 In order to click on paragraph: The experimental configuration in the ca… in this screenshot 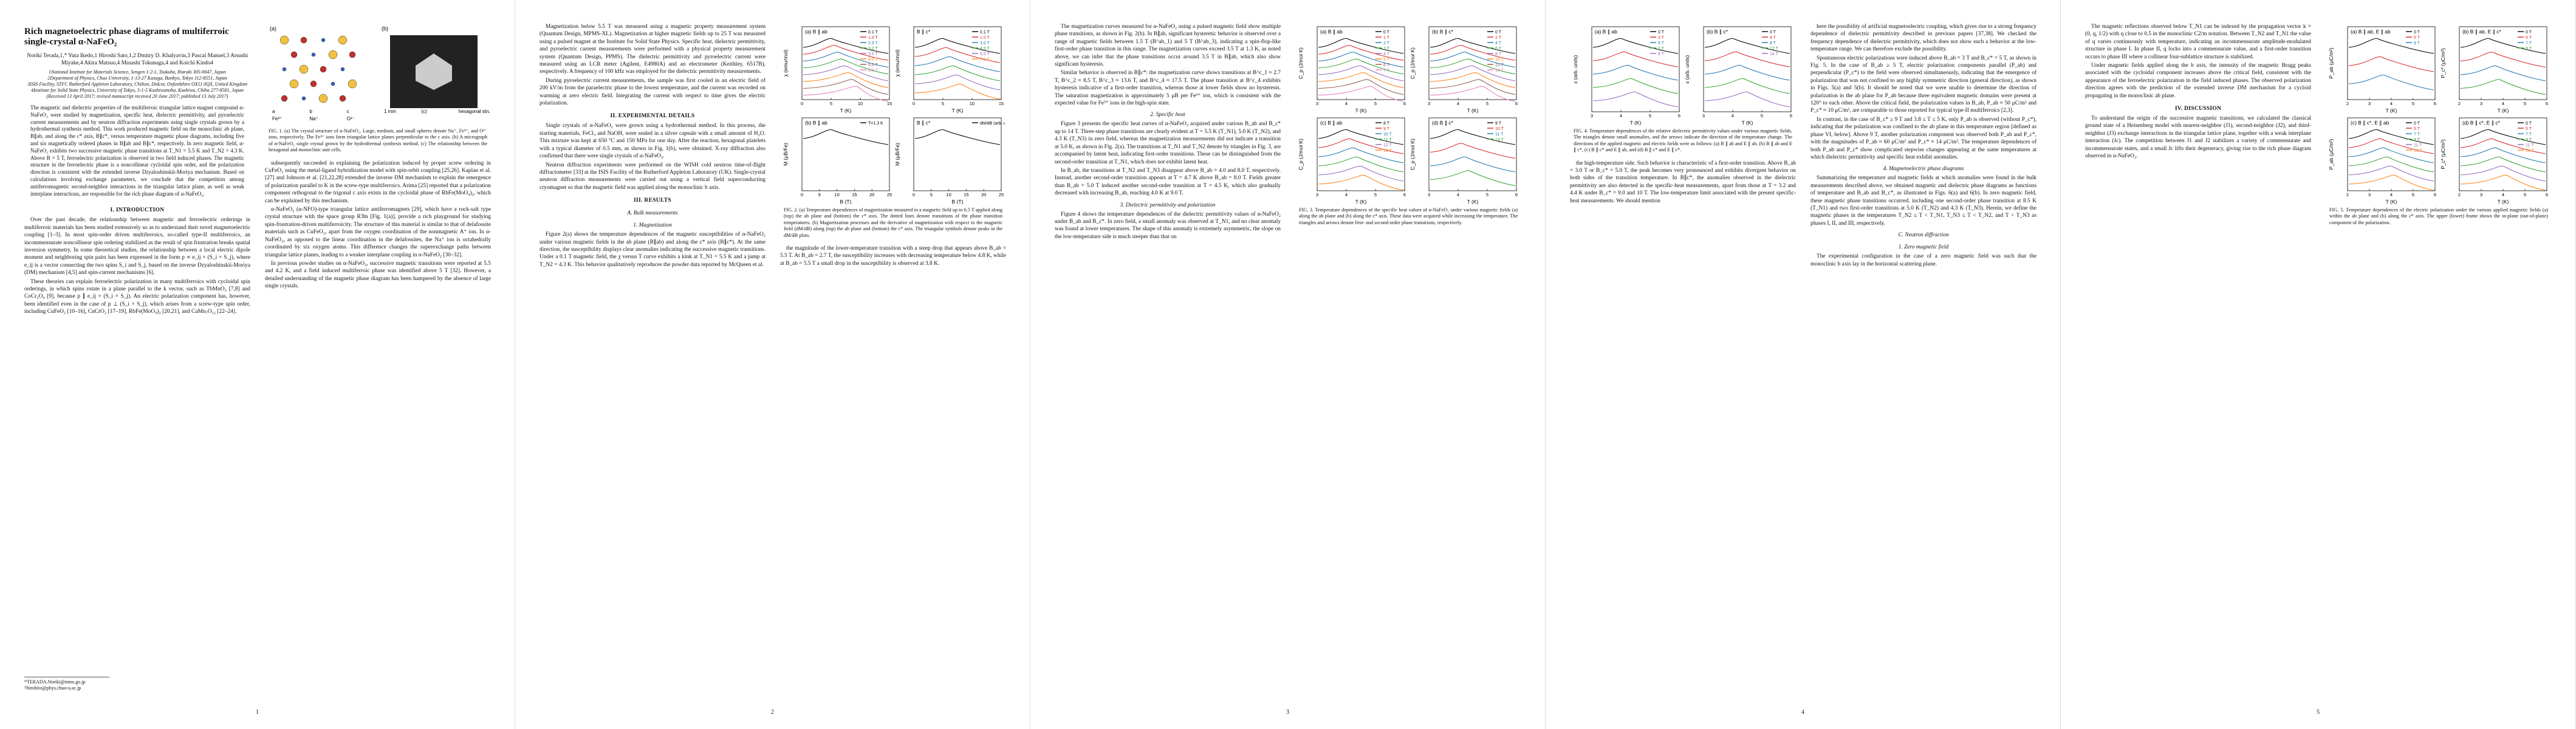, I will do `click(1923, 260)`.